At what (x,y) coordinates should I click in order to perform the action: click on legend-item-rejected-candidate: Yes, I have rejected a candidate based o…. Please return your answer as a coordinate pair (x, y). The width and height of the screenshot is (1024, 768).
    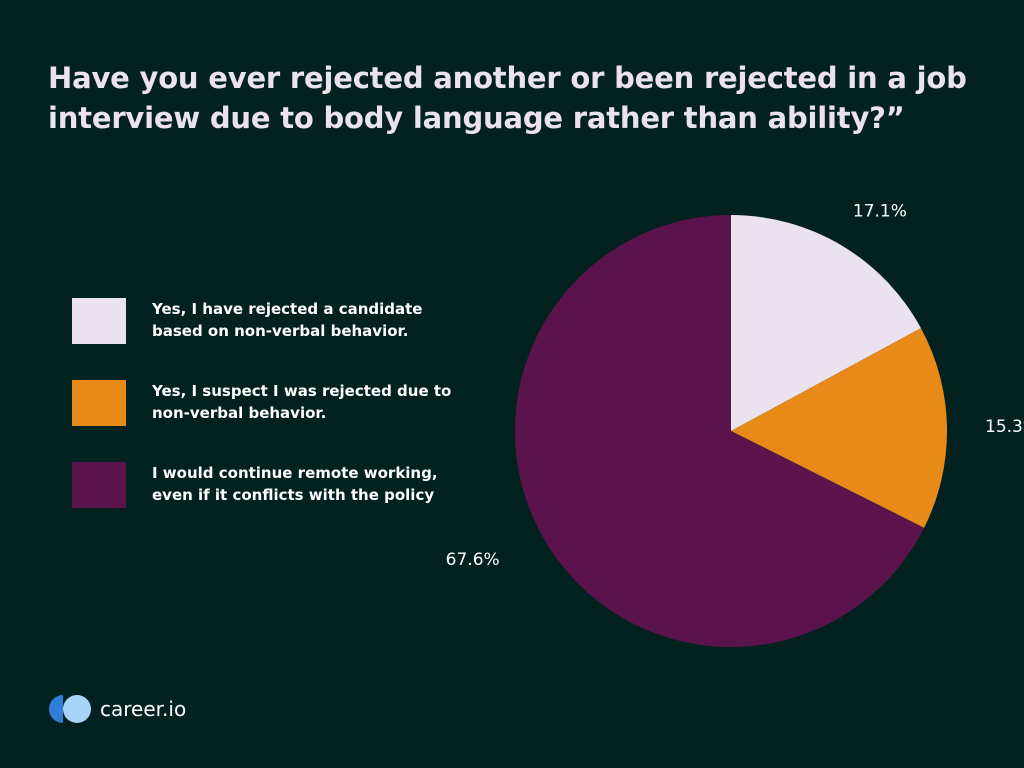
    Looking at the image, I should click on (272, 320).